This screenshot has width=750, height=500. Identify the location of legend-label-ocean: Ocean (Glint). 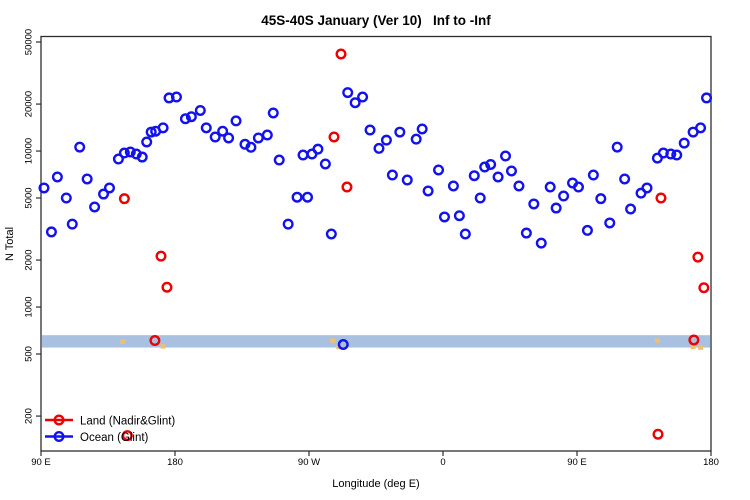
(114, 438).